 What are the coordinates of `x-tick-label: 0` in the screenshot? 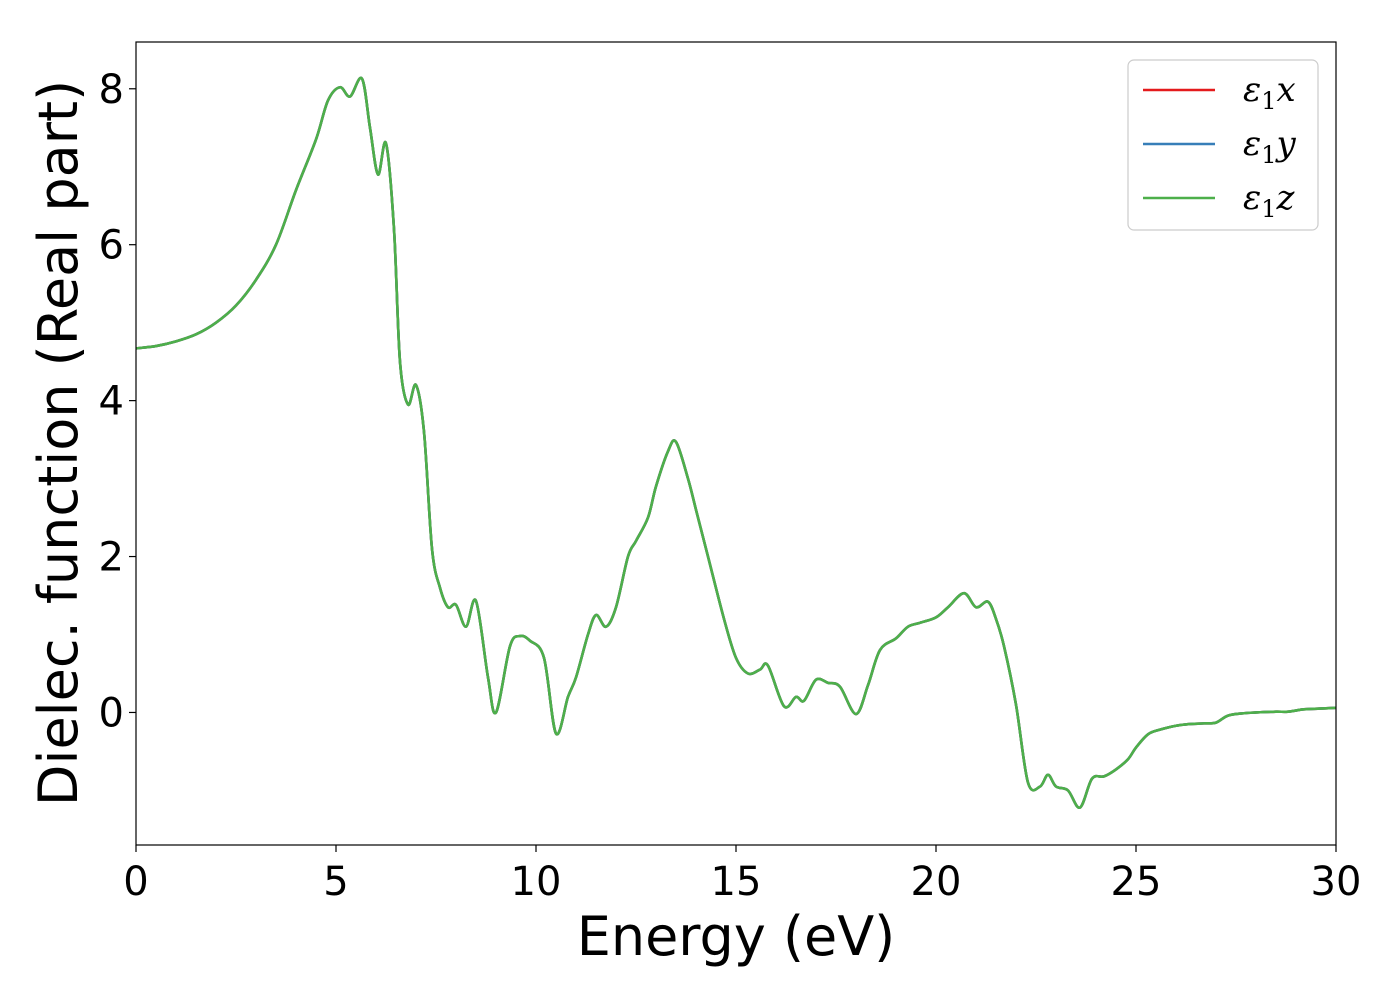 It's located at (135, 882).